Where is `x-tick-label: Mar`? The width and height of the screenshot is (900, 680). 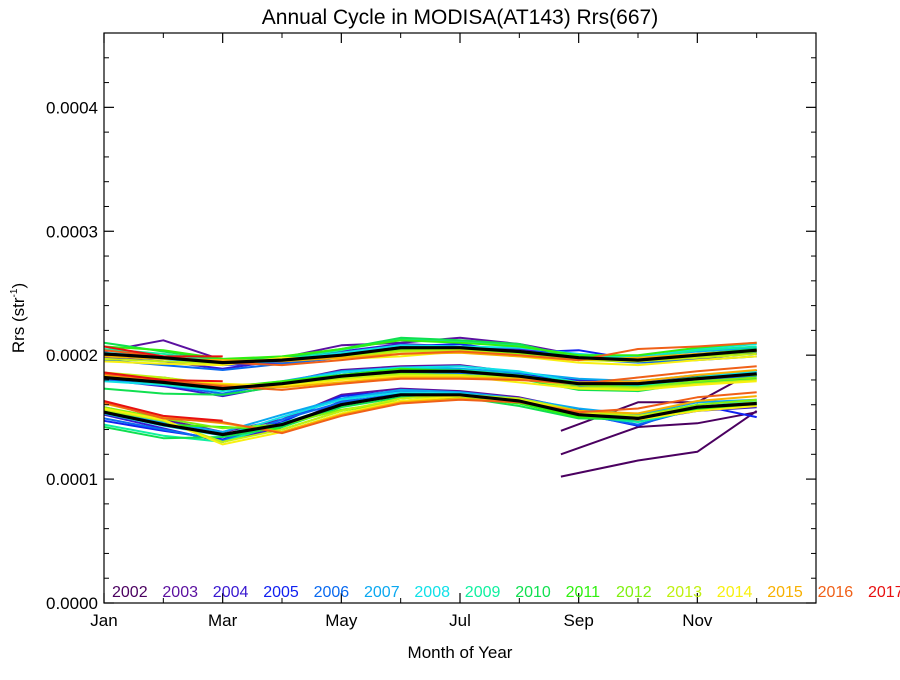
x-tick-label: Mar is located at coordinates (223, 620).